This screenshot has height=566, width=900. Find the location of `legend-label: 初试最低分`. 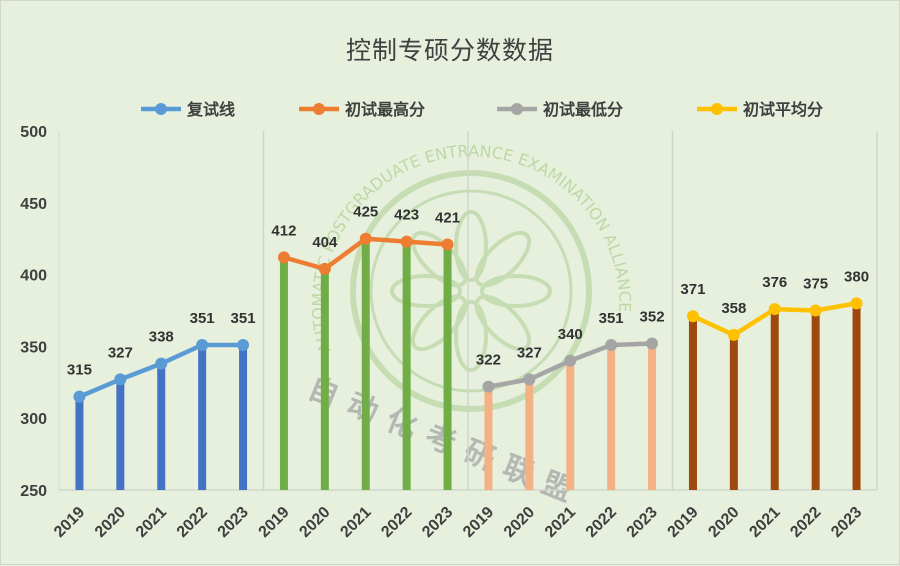

legend-label: 初试最低分 is located at coordinates (583, 109).